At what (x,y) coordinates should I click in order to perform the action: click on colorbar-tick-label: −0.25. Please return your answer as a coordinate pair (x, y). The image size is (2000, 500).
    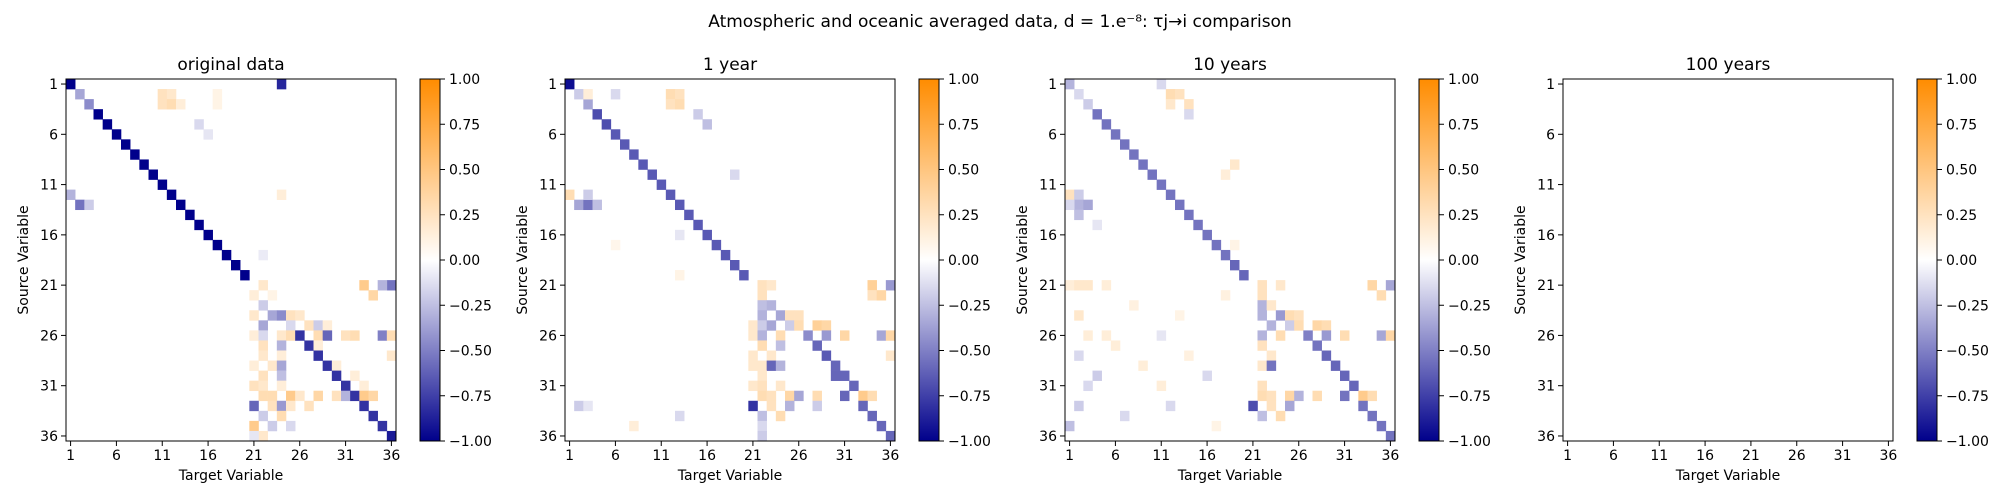
    Looking at the image, I should click on (969, 306).